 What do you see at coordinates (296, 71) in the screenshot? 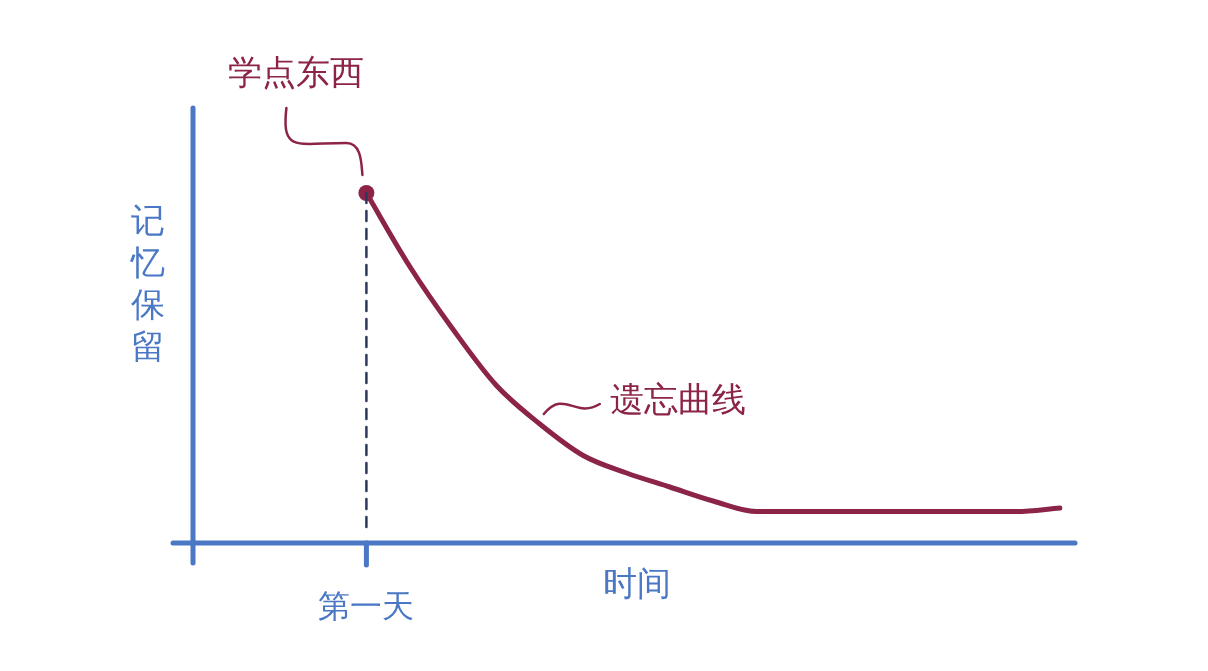
I see `text: 学点东西` at bounding box center [296, 71].